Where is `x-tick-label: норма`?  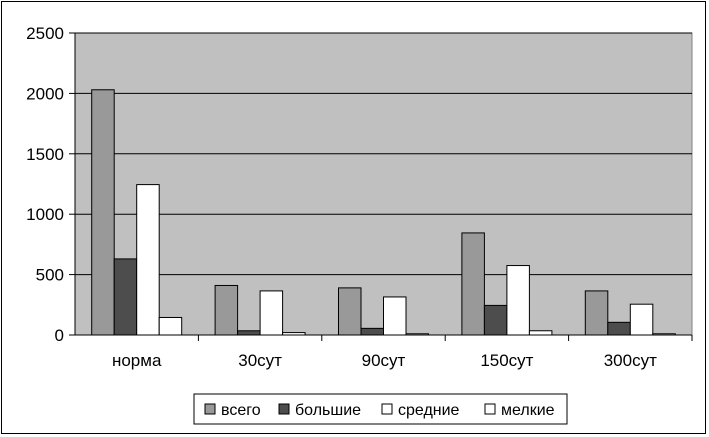 x-tick-label: норма is located at coordinates (137, 360).